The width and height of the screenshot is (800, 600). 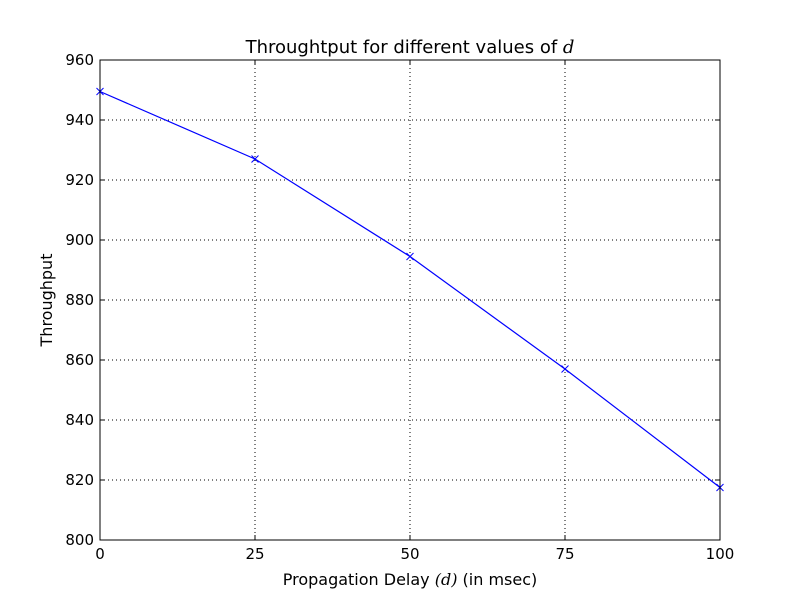 I want to click on y-tick-label: 820, so click(x=79, y=480).